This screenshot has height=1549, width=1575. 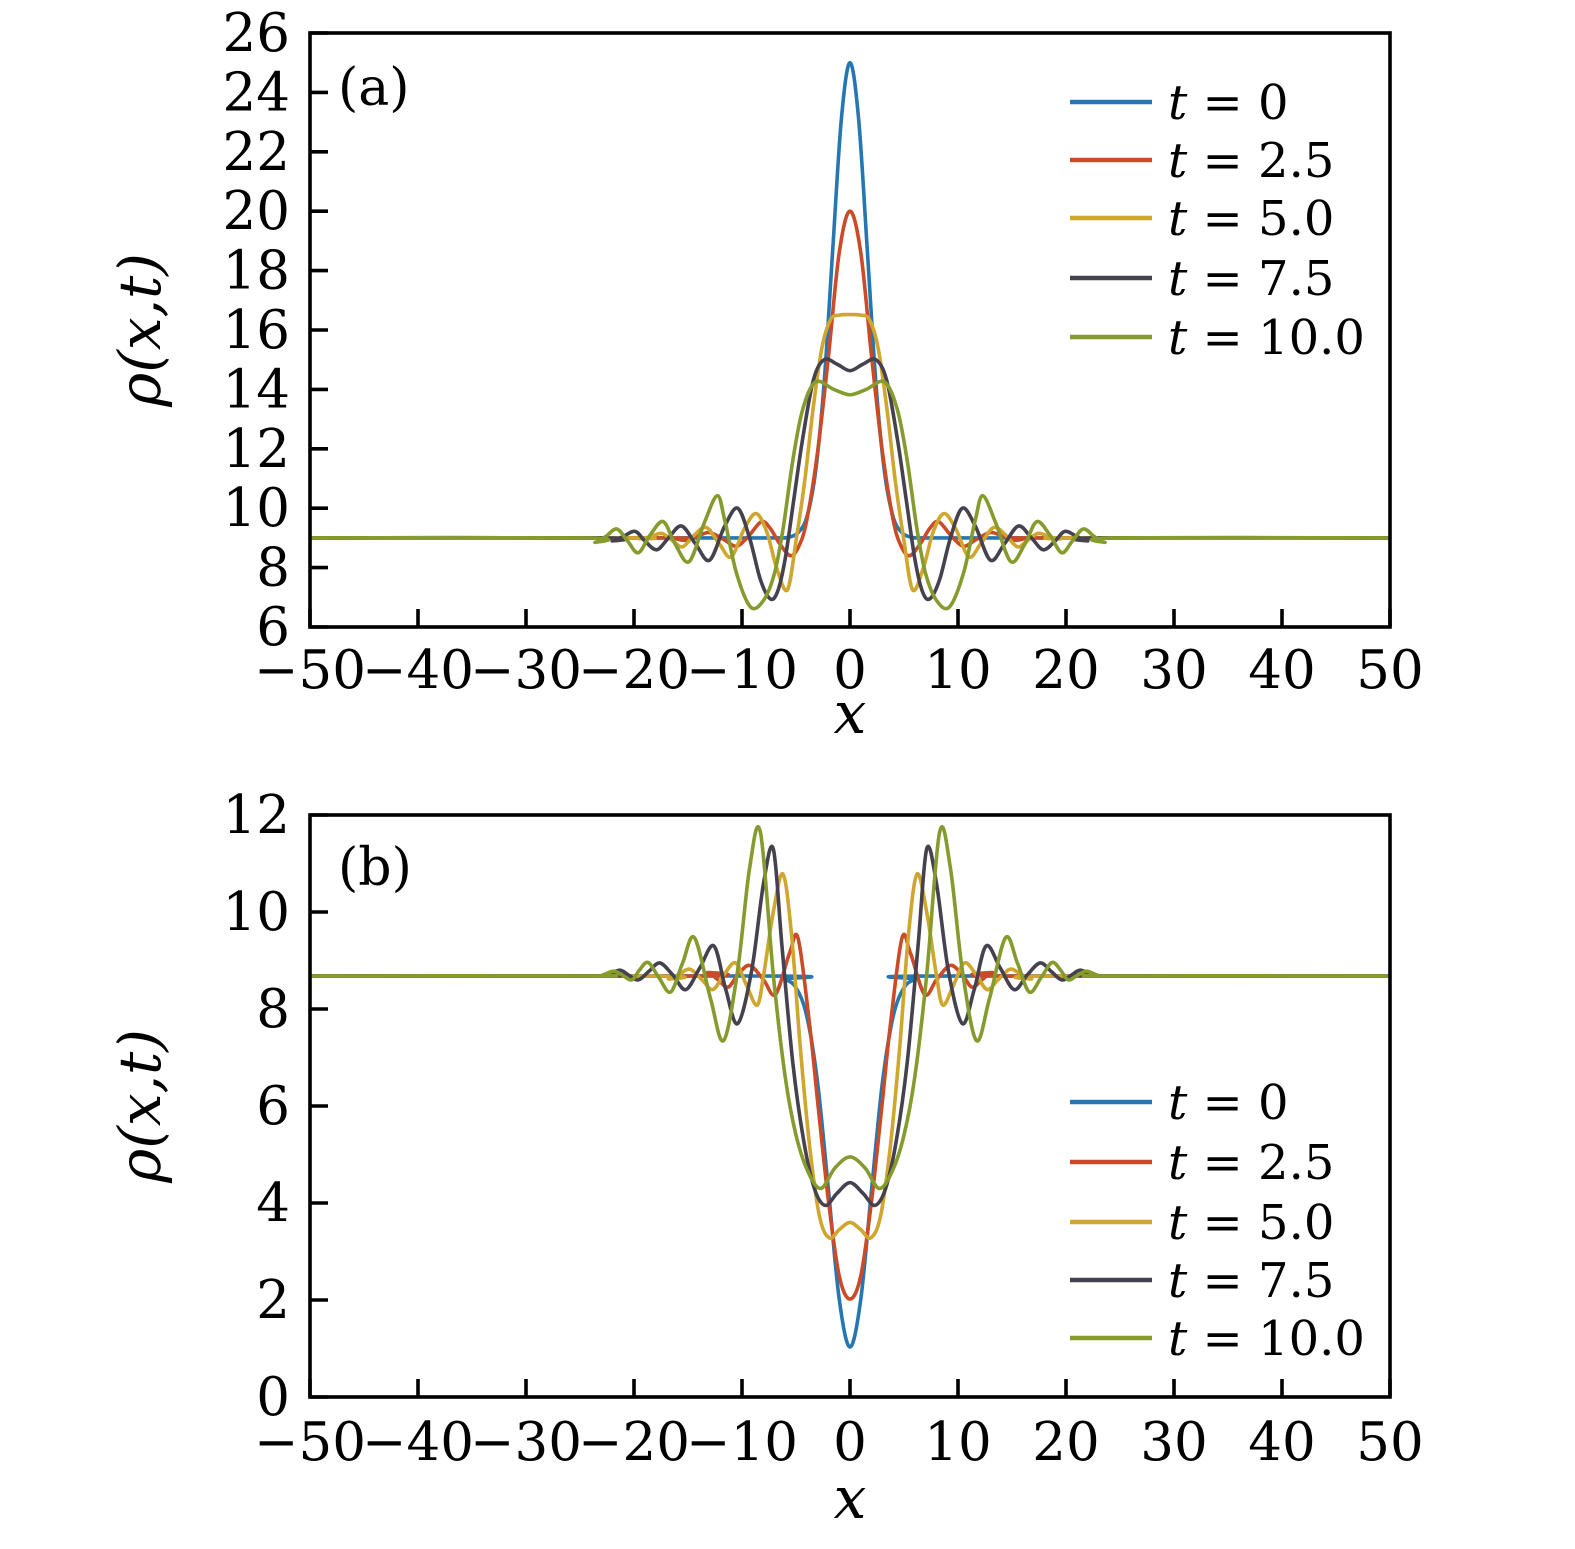 What do you see at coordinates (256, 152) in the screenshot?
I see `y-tick-label: 22` at bounding box center [256, 152].